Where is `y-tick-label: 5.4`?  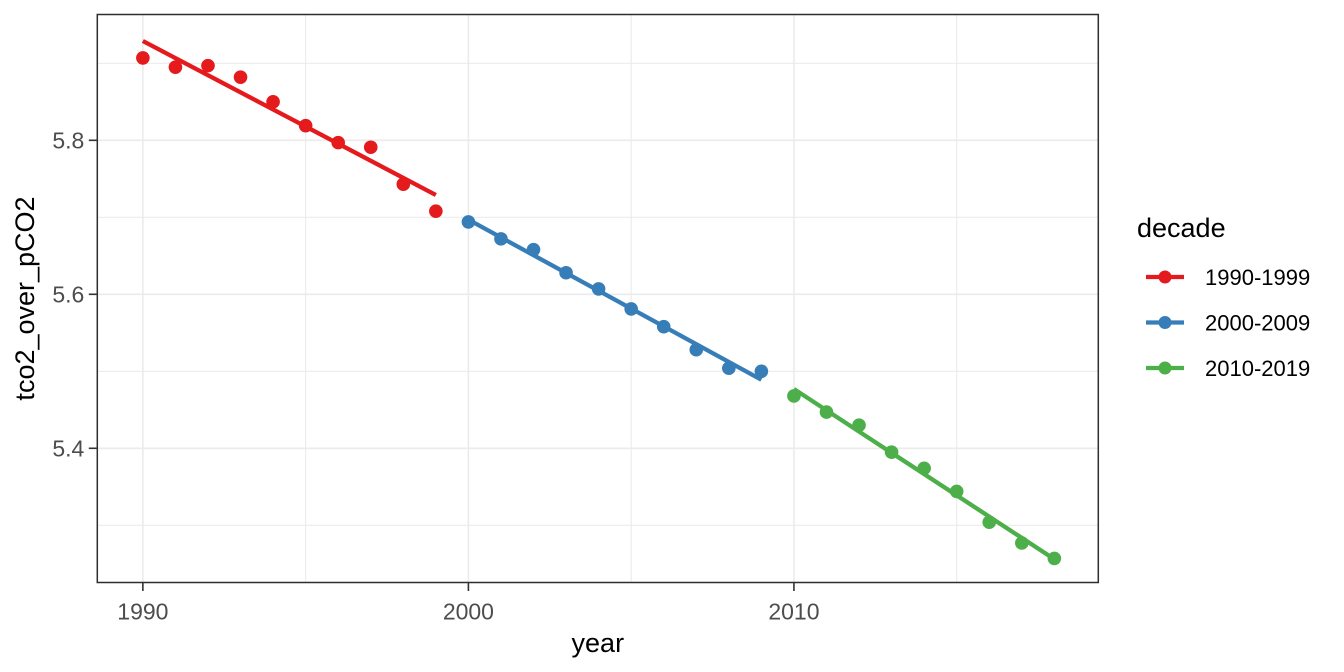
y-tick-label: 5.4 is located at coordinates (68, 448).